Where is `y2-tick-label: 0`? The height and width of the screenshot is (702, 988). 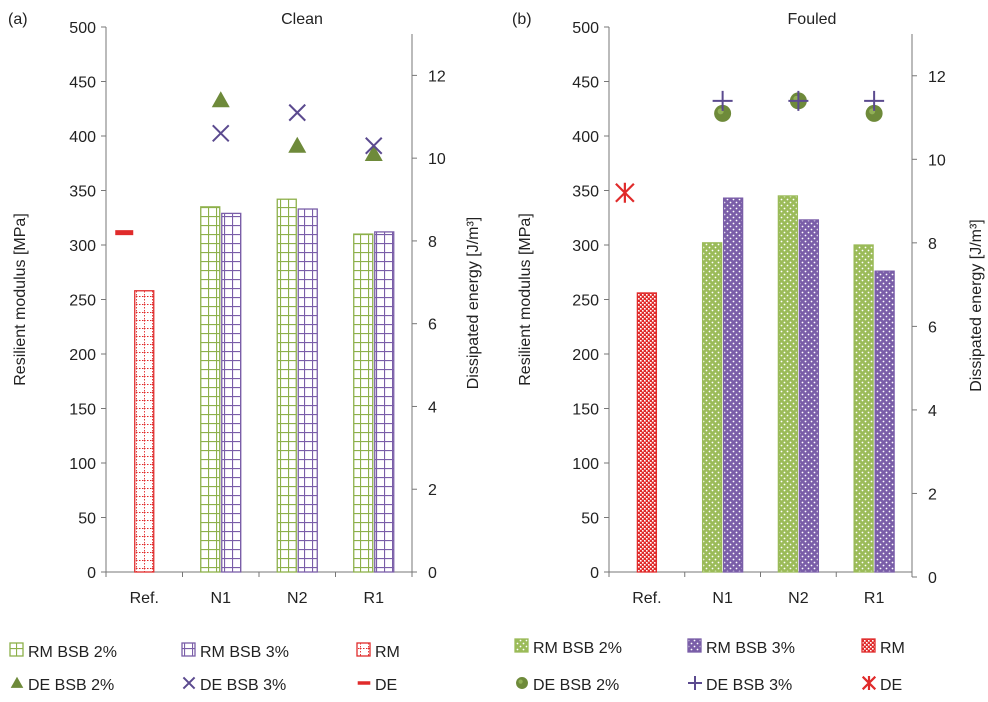
y2-tick-label: 0 is located at coordinates (432, 573).